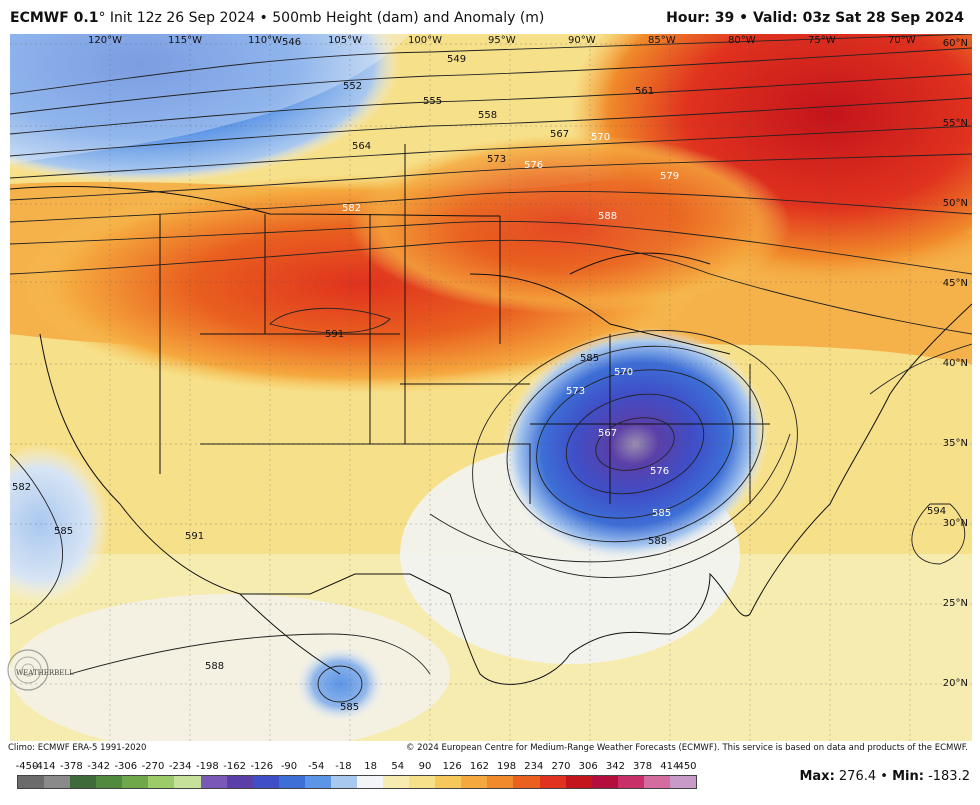  What do you see at coordinates (98, 766) in the screenshot?
I see `color-tick-label: -342` at bounding box center [98, 766].